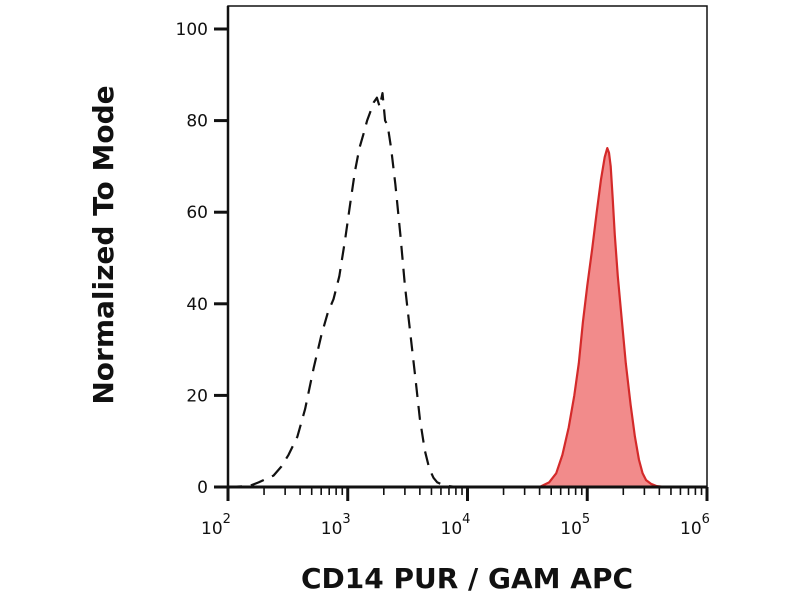 The width and height of the screenshot is (800, 600). I want to click on x-axis-title: CD14 PUR / GAM APC, so click(467, 578).